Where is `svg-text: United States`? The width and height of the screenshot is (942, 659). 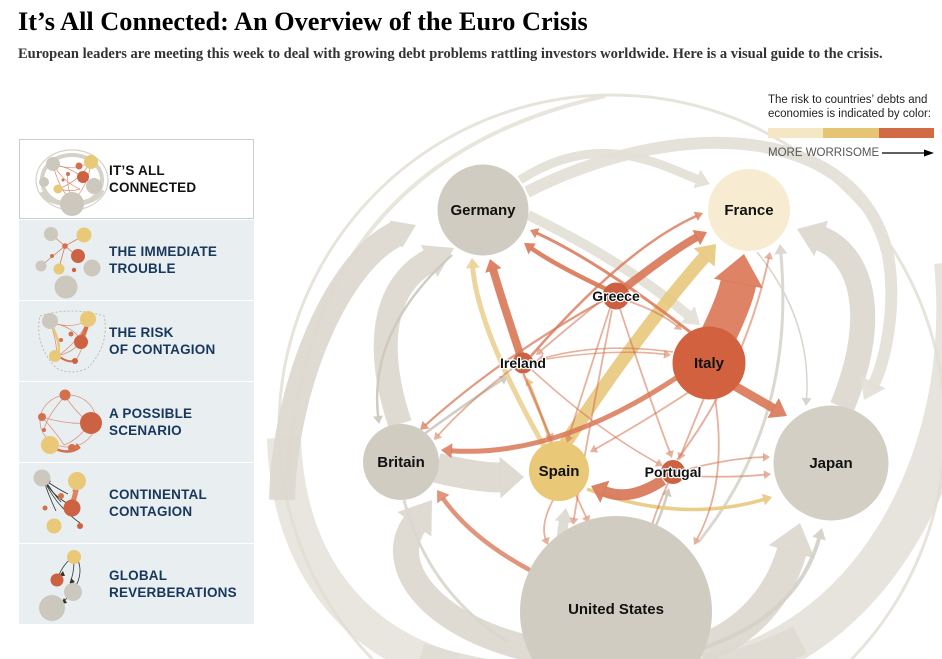
svg-text: United States is located at coordinates (616, 609).